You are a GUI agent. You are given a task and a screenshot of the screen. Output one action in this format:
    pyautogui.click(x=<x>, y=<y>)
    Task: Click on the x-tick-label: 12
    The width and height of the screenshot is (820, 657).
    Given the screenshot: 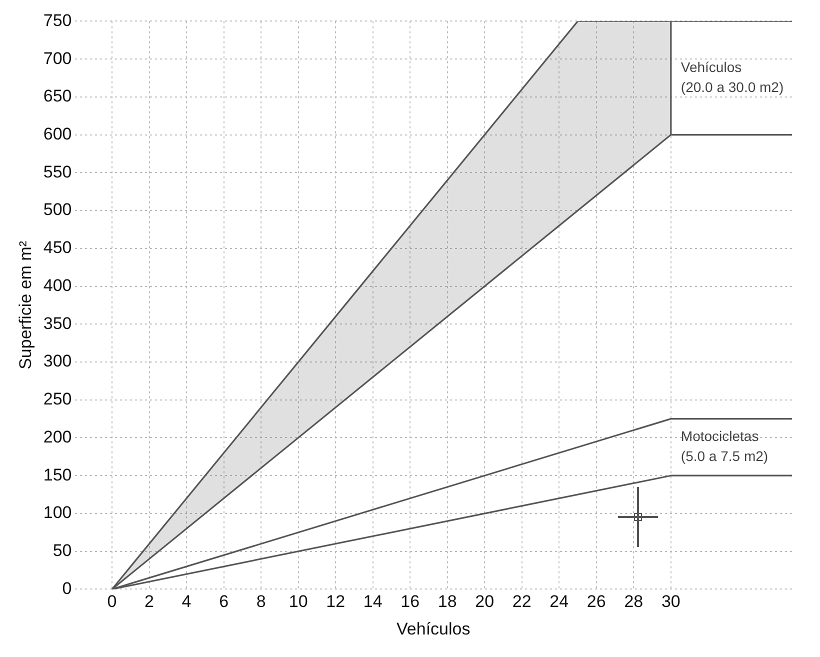 What is the action you would take?
    pyautogui.click(x=336, y=602)
    